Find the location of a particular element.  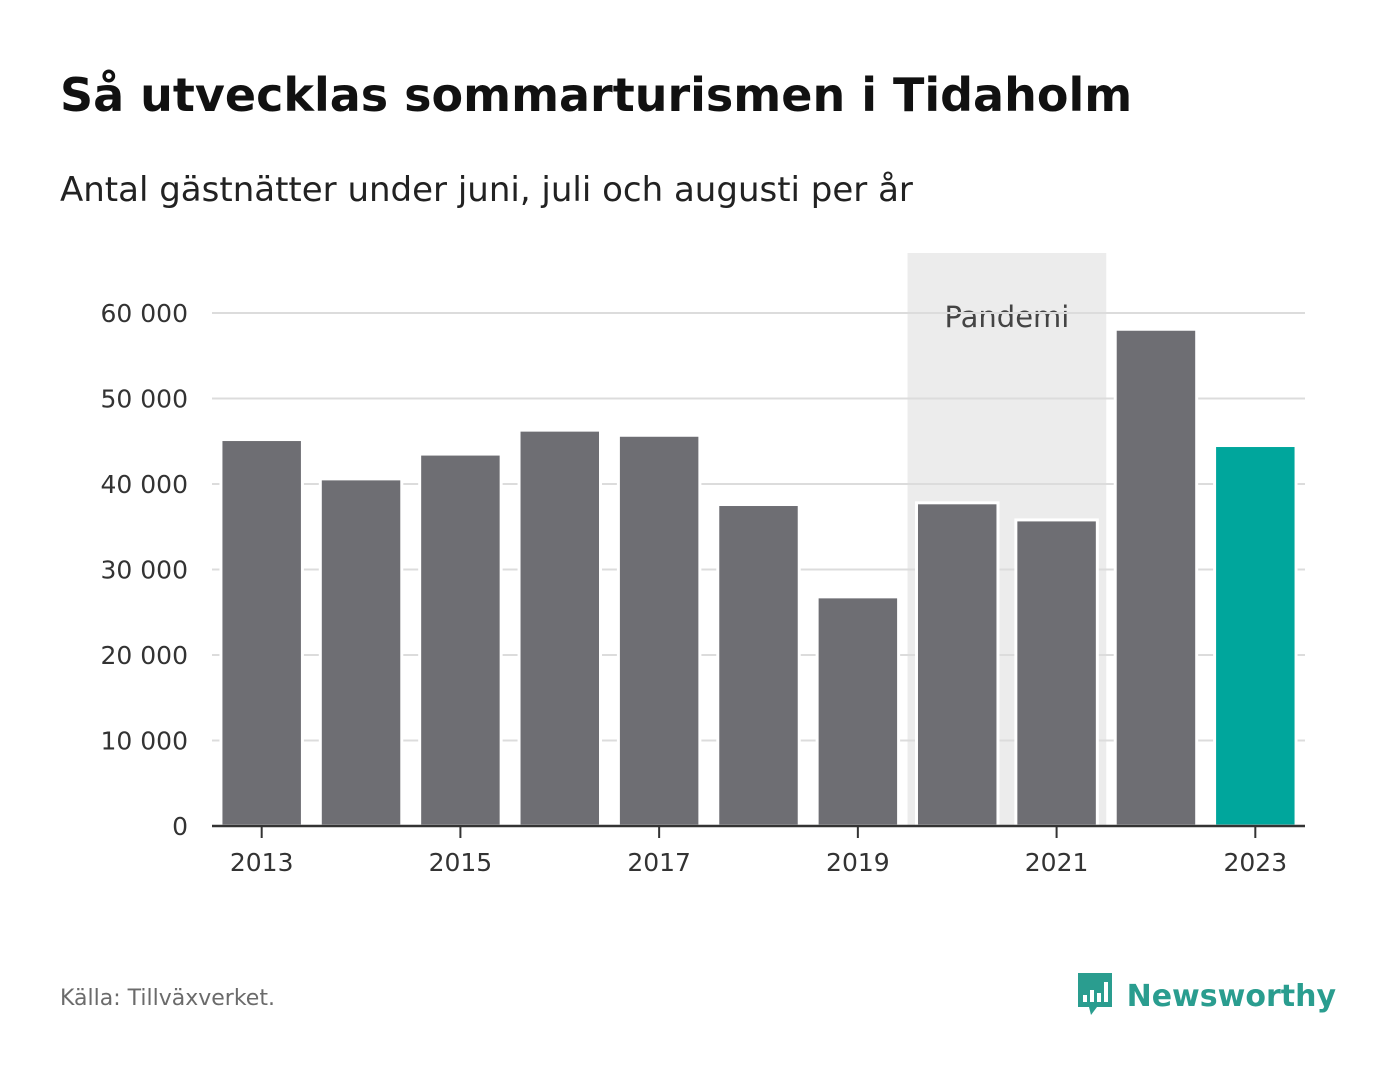

pandemic-label: Pandemi is located at coordinates (1006, 317).